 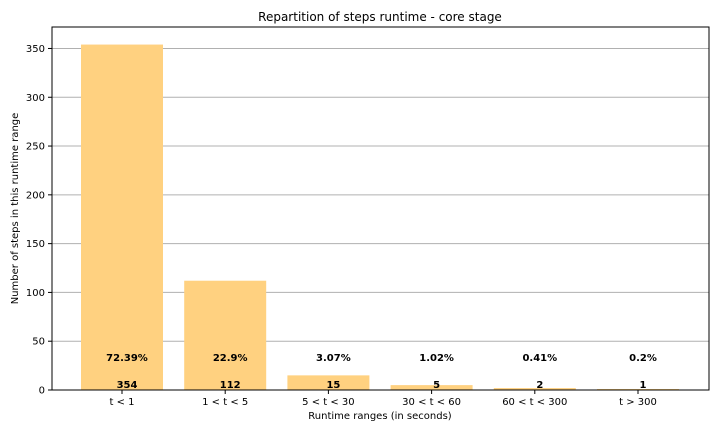 What do you see at coordinates (643, 385) in the screenshot?
I see `count-label: 1` at bounding box center [643, 385].